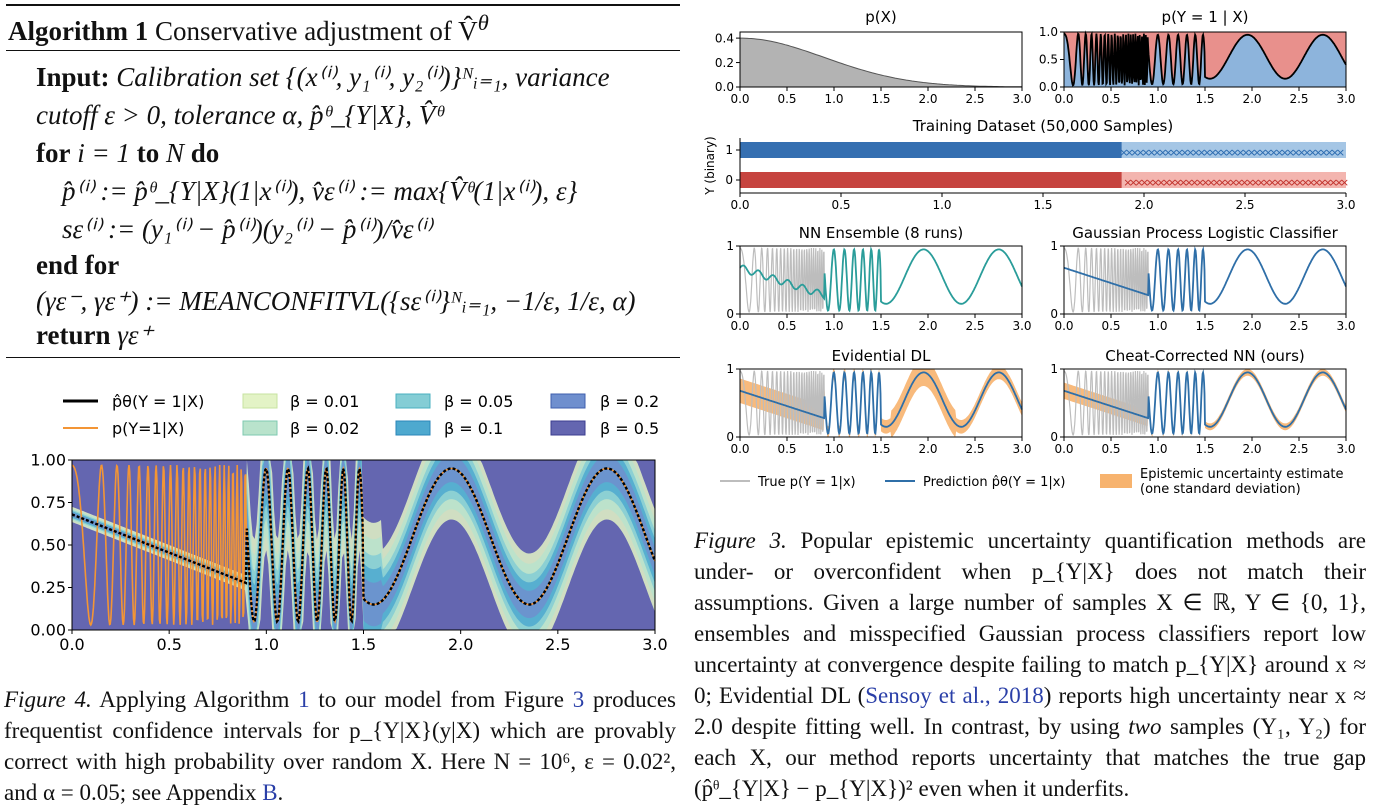 This screenshot has height=812, width=1377. Describe the element at coordinates (724, 87) in the screenshot. I see `px-ytick-label: 0.0` at that location.